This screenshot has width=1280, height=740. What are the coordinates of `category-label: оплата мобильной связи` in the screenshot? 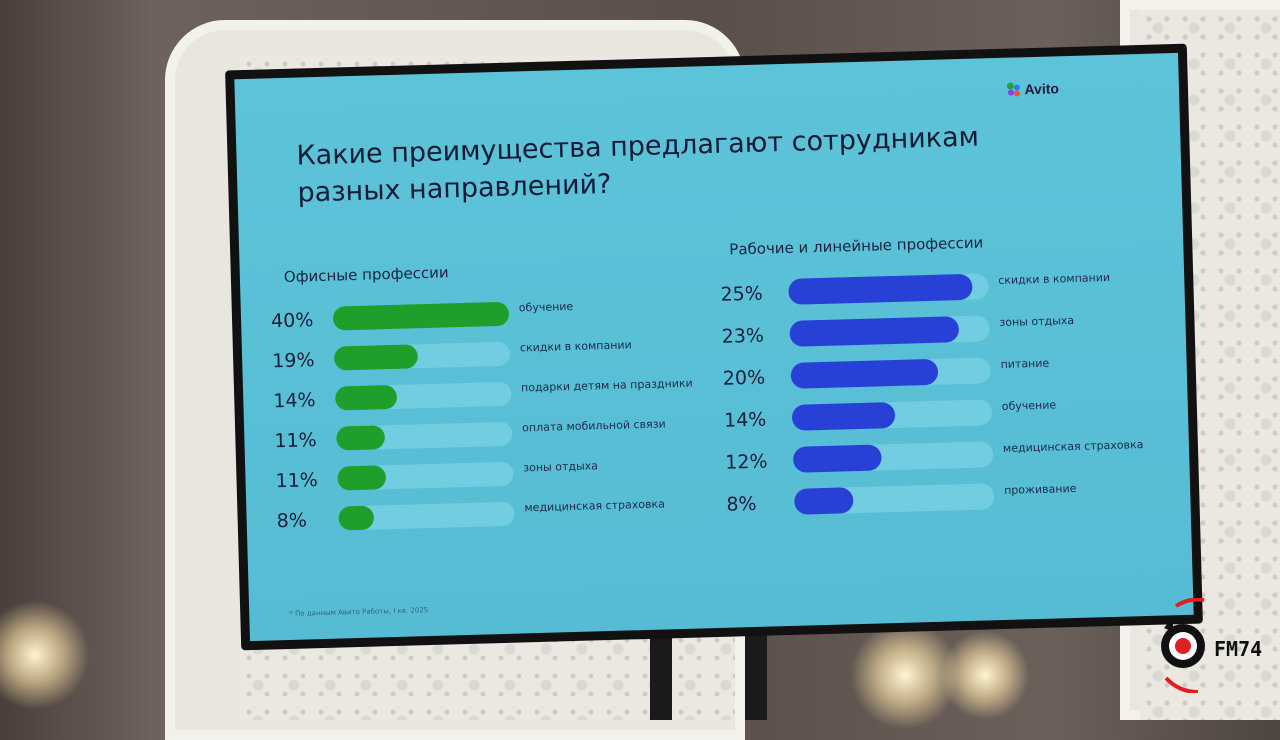 It's located at (594, 425).